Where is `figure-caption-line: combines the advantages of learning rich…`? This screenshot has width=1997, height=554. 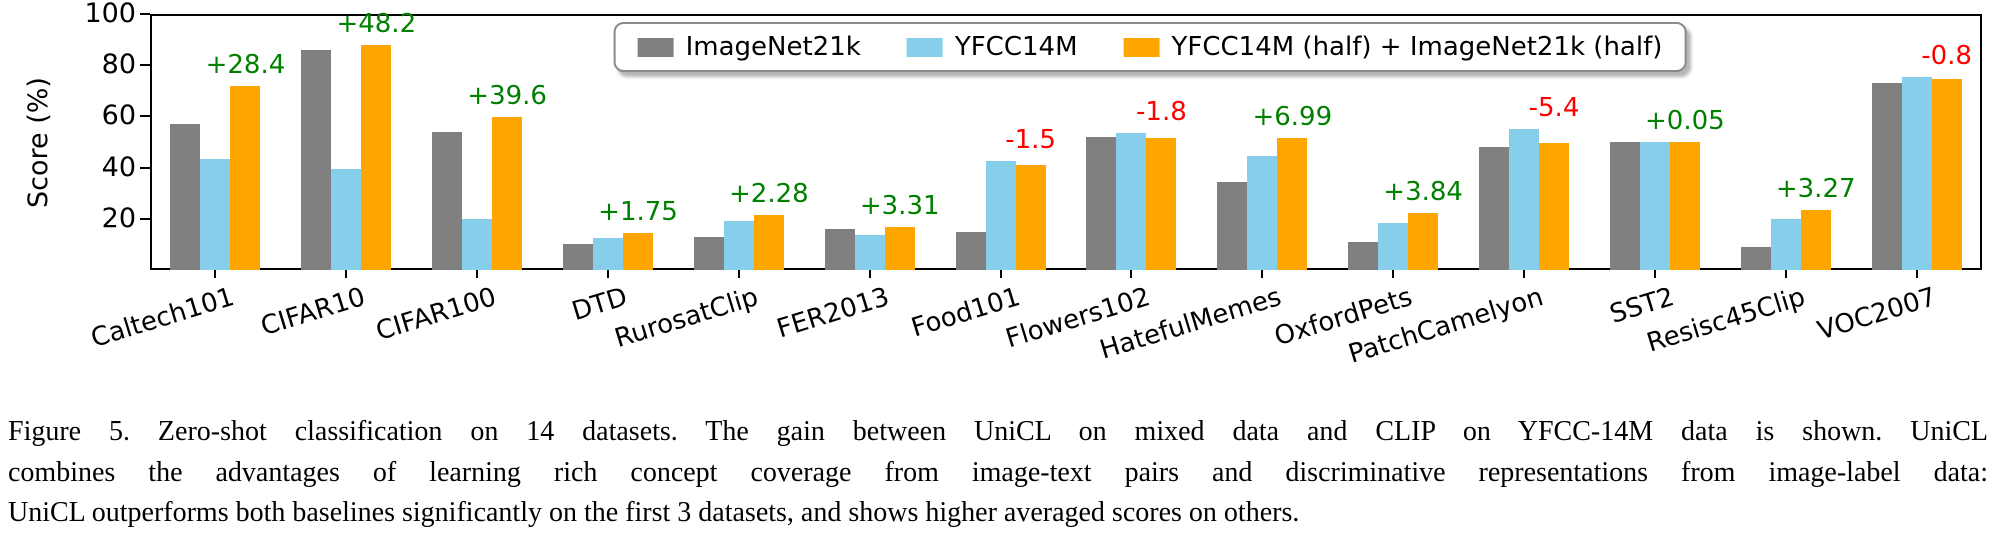 figure-caption-line: combines the advantages of learning rich… is located at coordinates (998, 472).